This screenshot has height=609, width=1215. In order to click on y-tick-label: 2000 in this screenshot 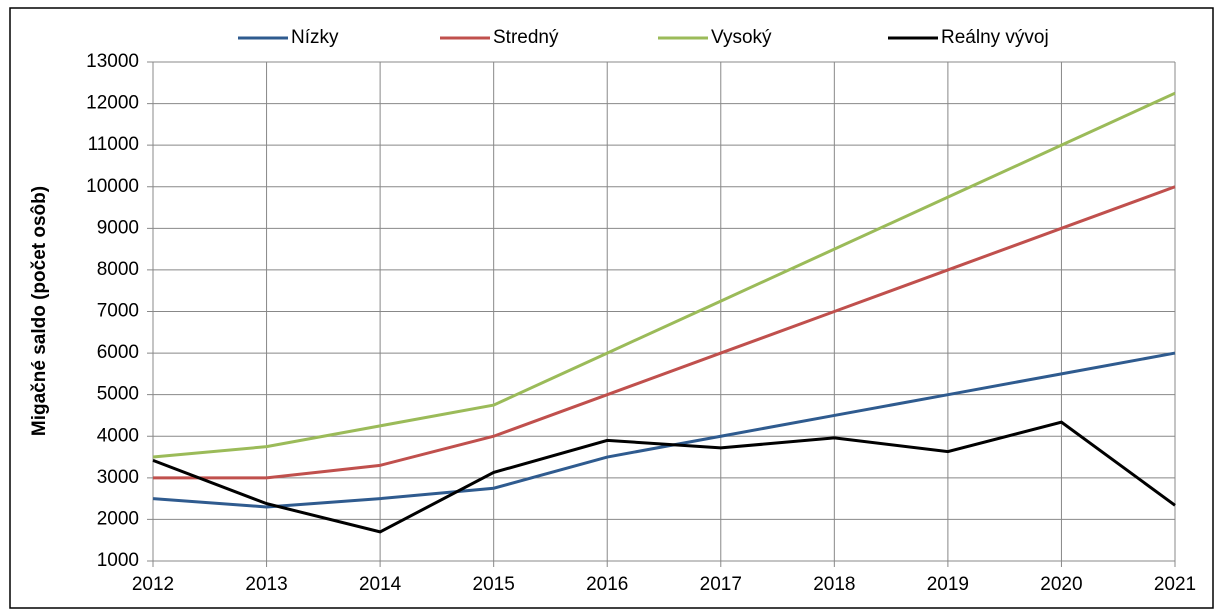, I will do `click(118, 518)`.